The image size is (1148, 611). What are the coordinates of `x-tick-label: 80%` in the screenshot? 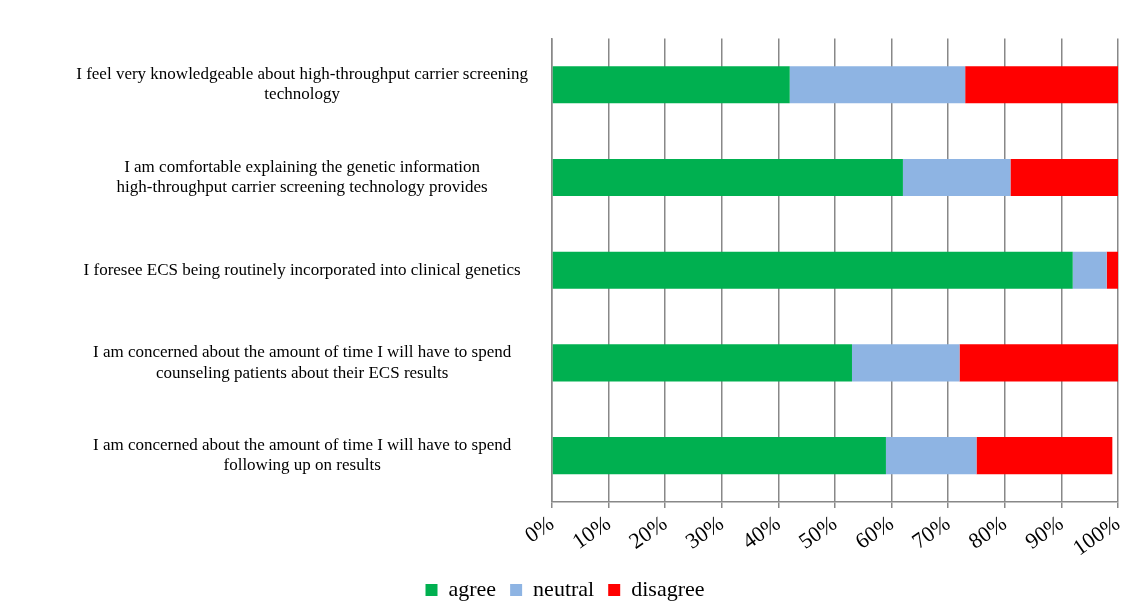 It's located at (987, 532).